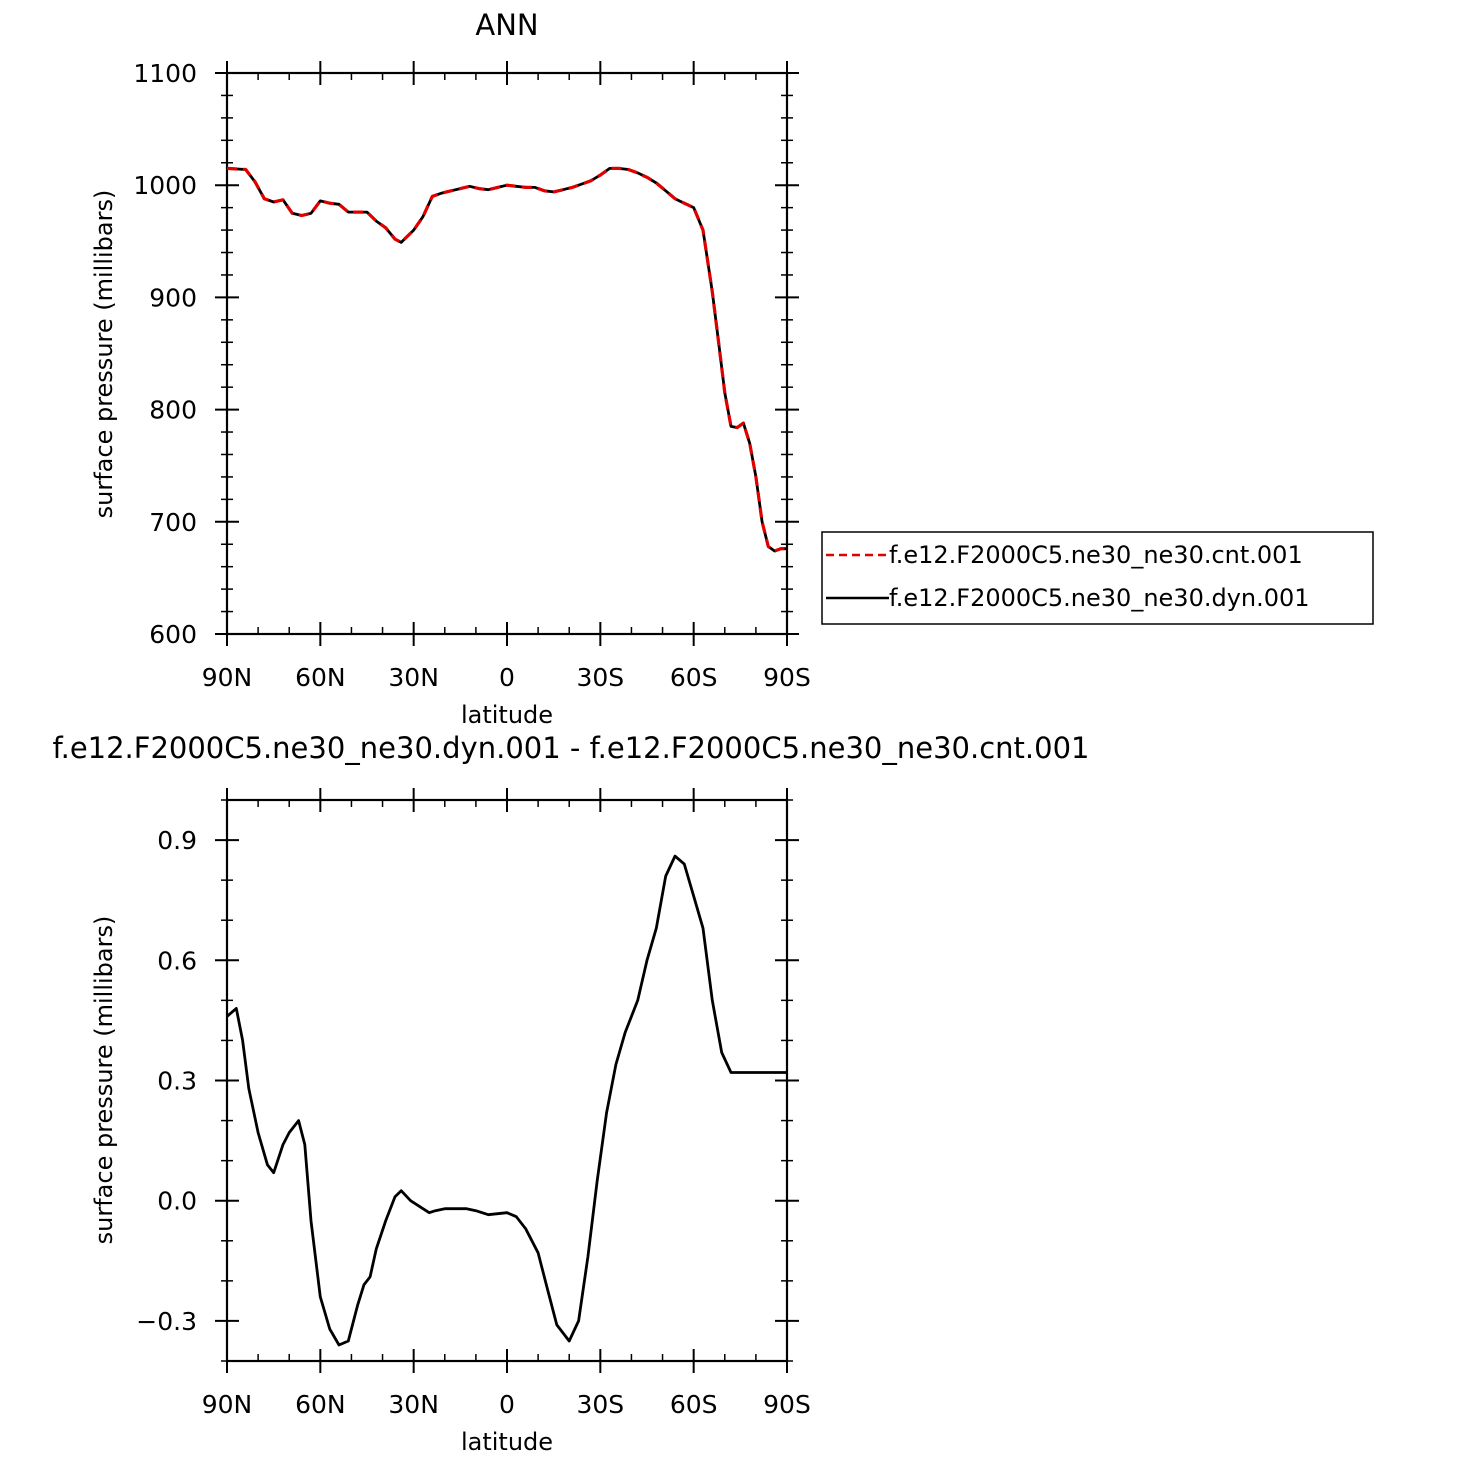 The image size is (1461, 1463). I want to click on legend-cnt-label: f.e12.F2000C5.ne30_ne30.cnt.001, so click(1096, 555).